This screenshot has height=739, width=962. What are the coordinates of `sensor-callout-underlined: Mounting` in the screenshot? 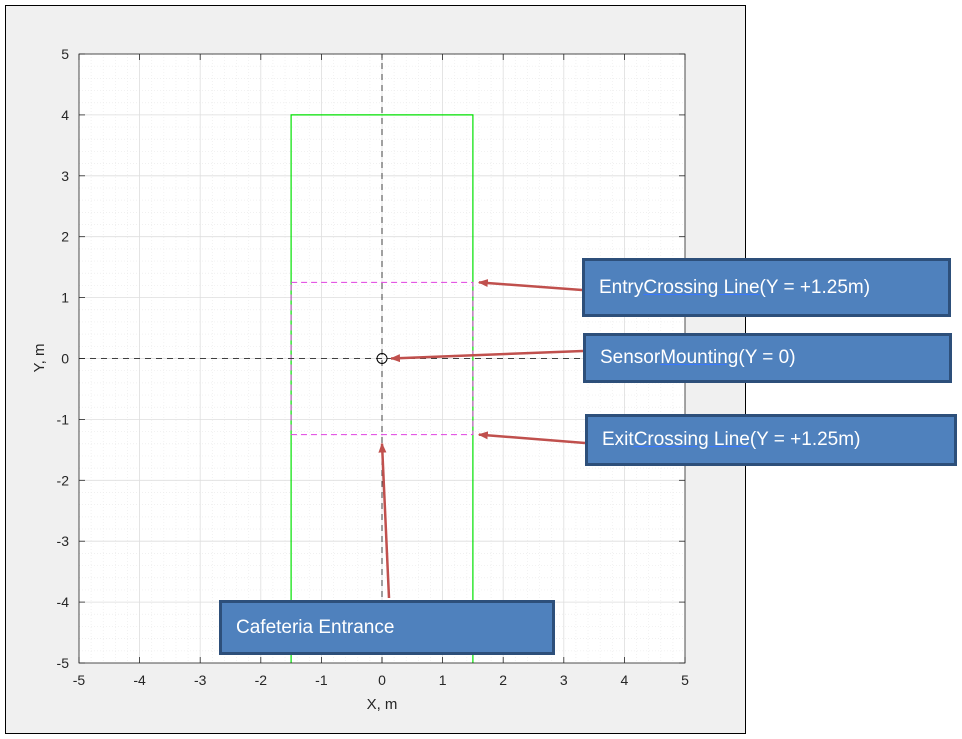 It's located at (699, 357).